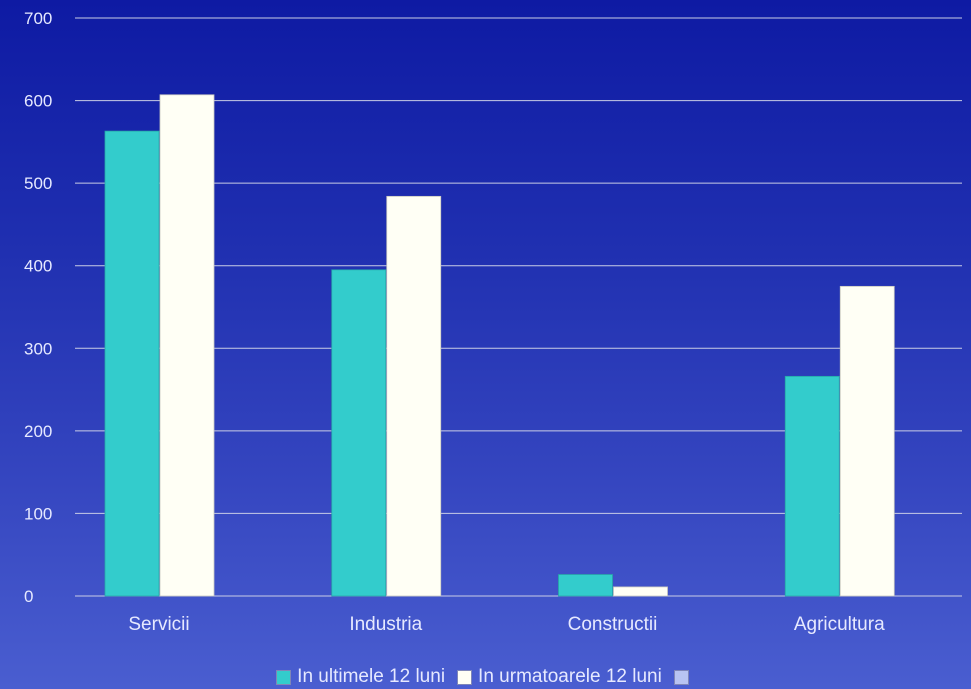 The height and width of the screenshot is (689, 971). What do you see at coordinates (613, 624) in the screenshot?
I see `x-category-label: Constructii` at bounding box center [613, 624].